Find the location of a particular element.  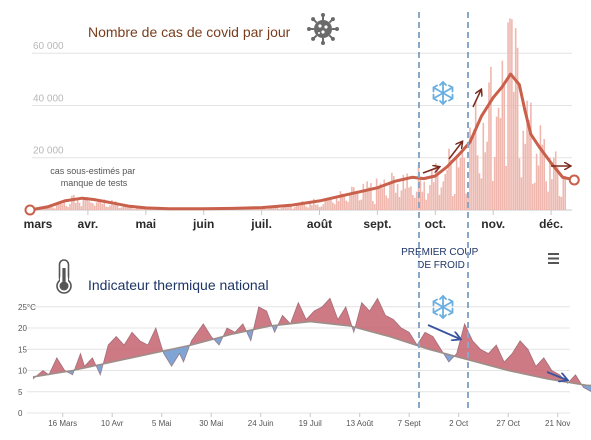

covid-month-label: juil. is located at coordinates (261, 224).